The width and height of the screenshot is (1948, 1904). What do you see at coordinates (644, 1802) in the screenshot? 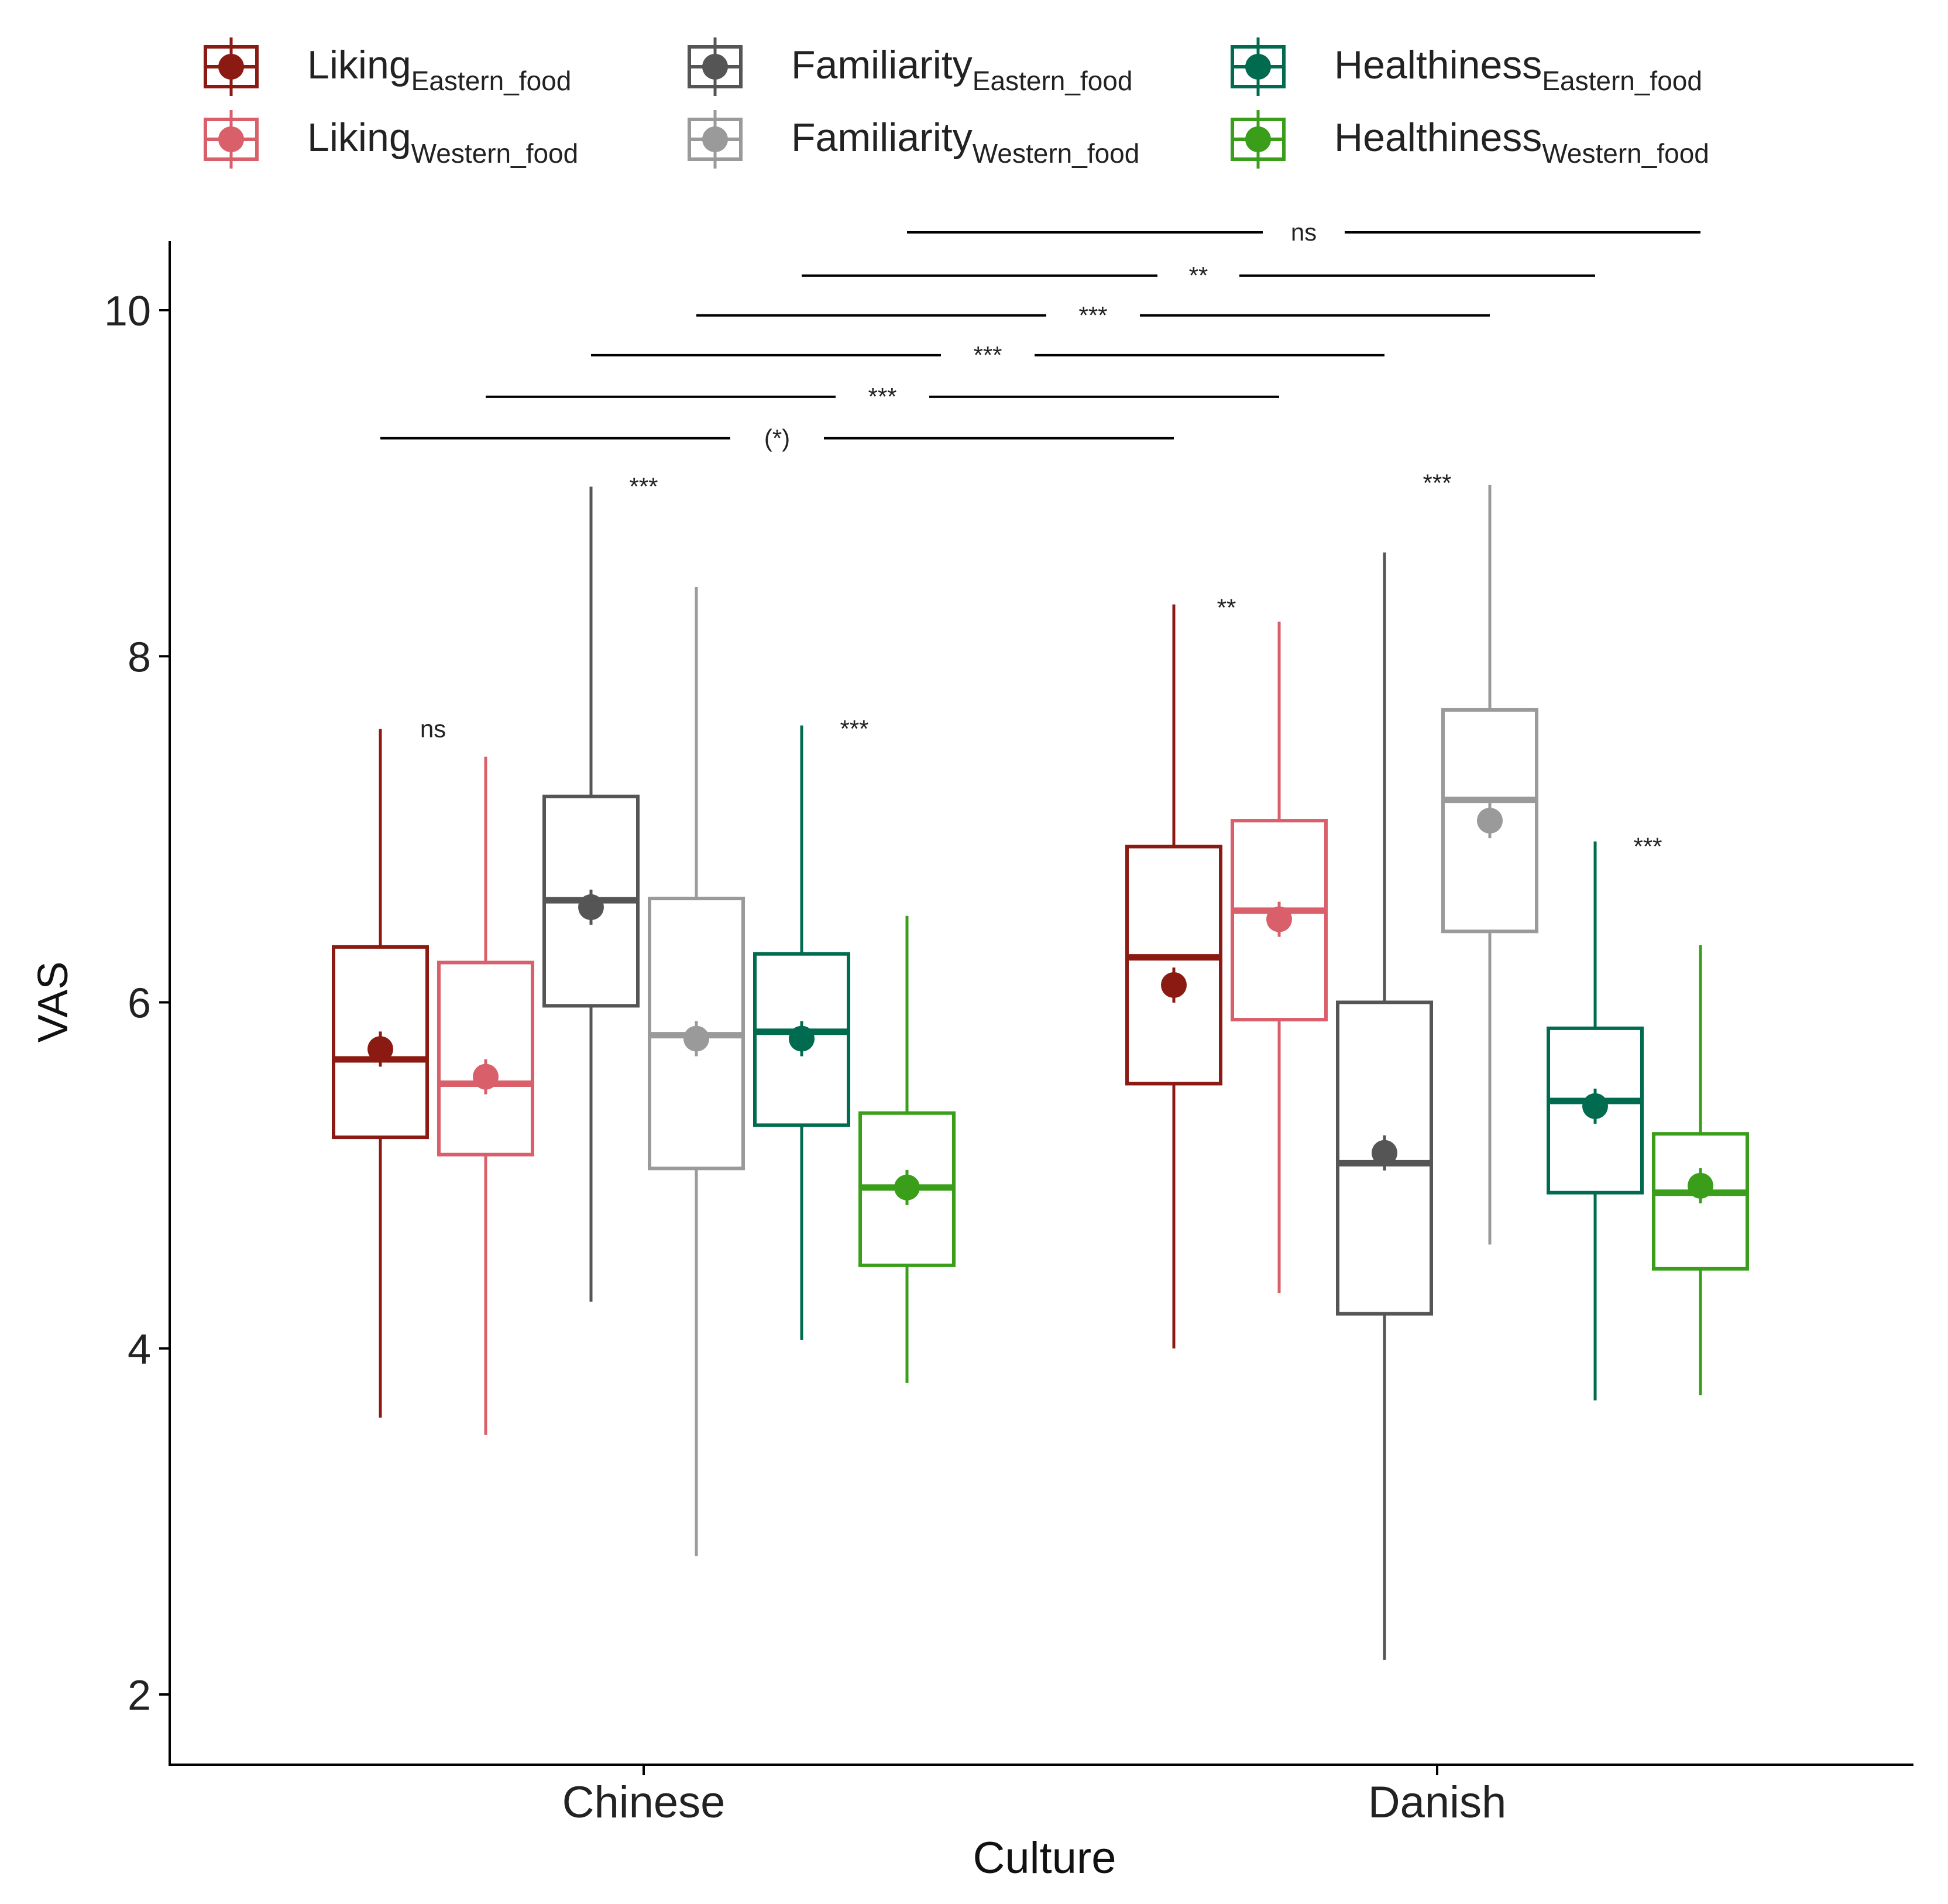
I see `x-tick-label: Chinese` at bounding box center [644, 1802].